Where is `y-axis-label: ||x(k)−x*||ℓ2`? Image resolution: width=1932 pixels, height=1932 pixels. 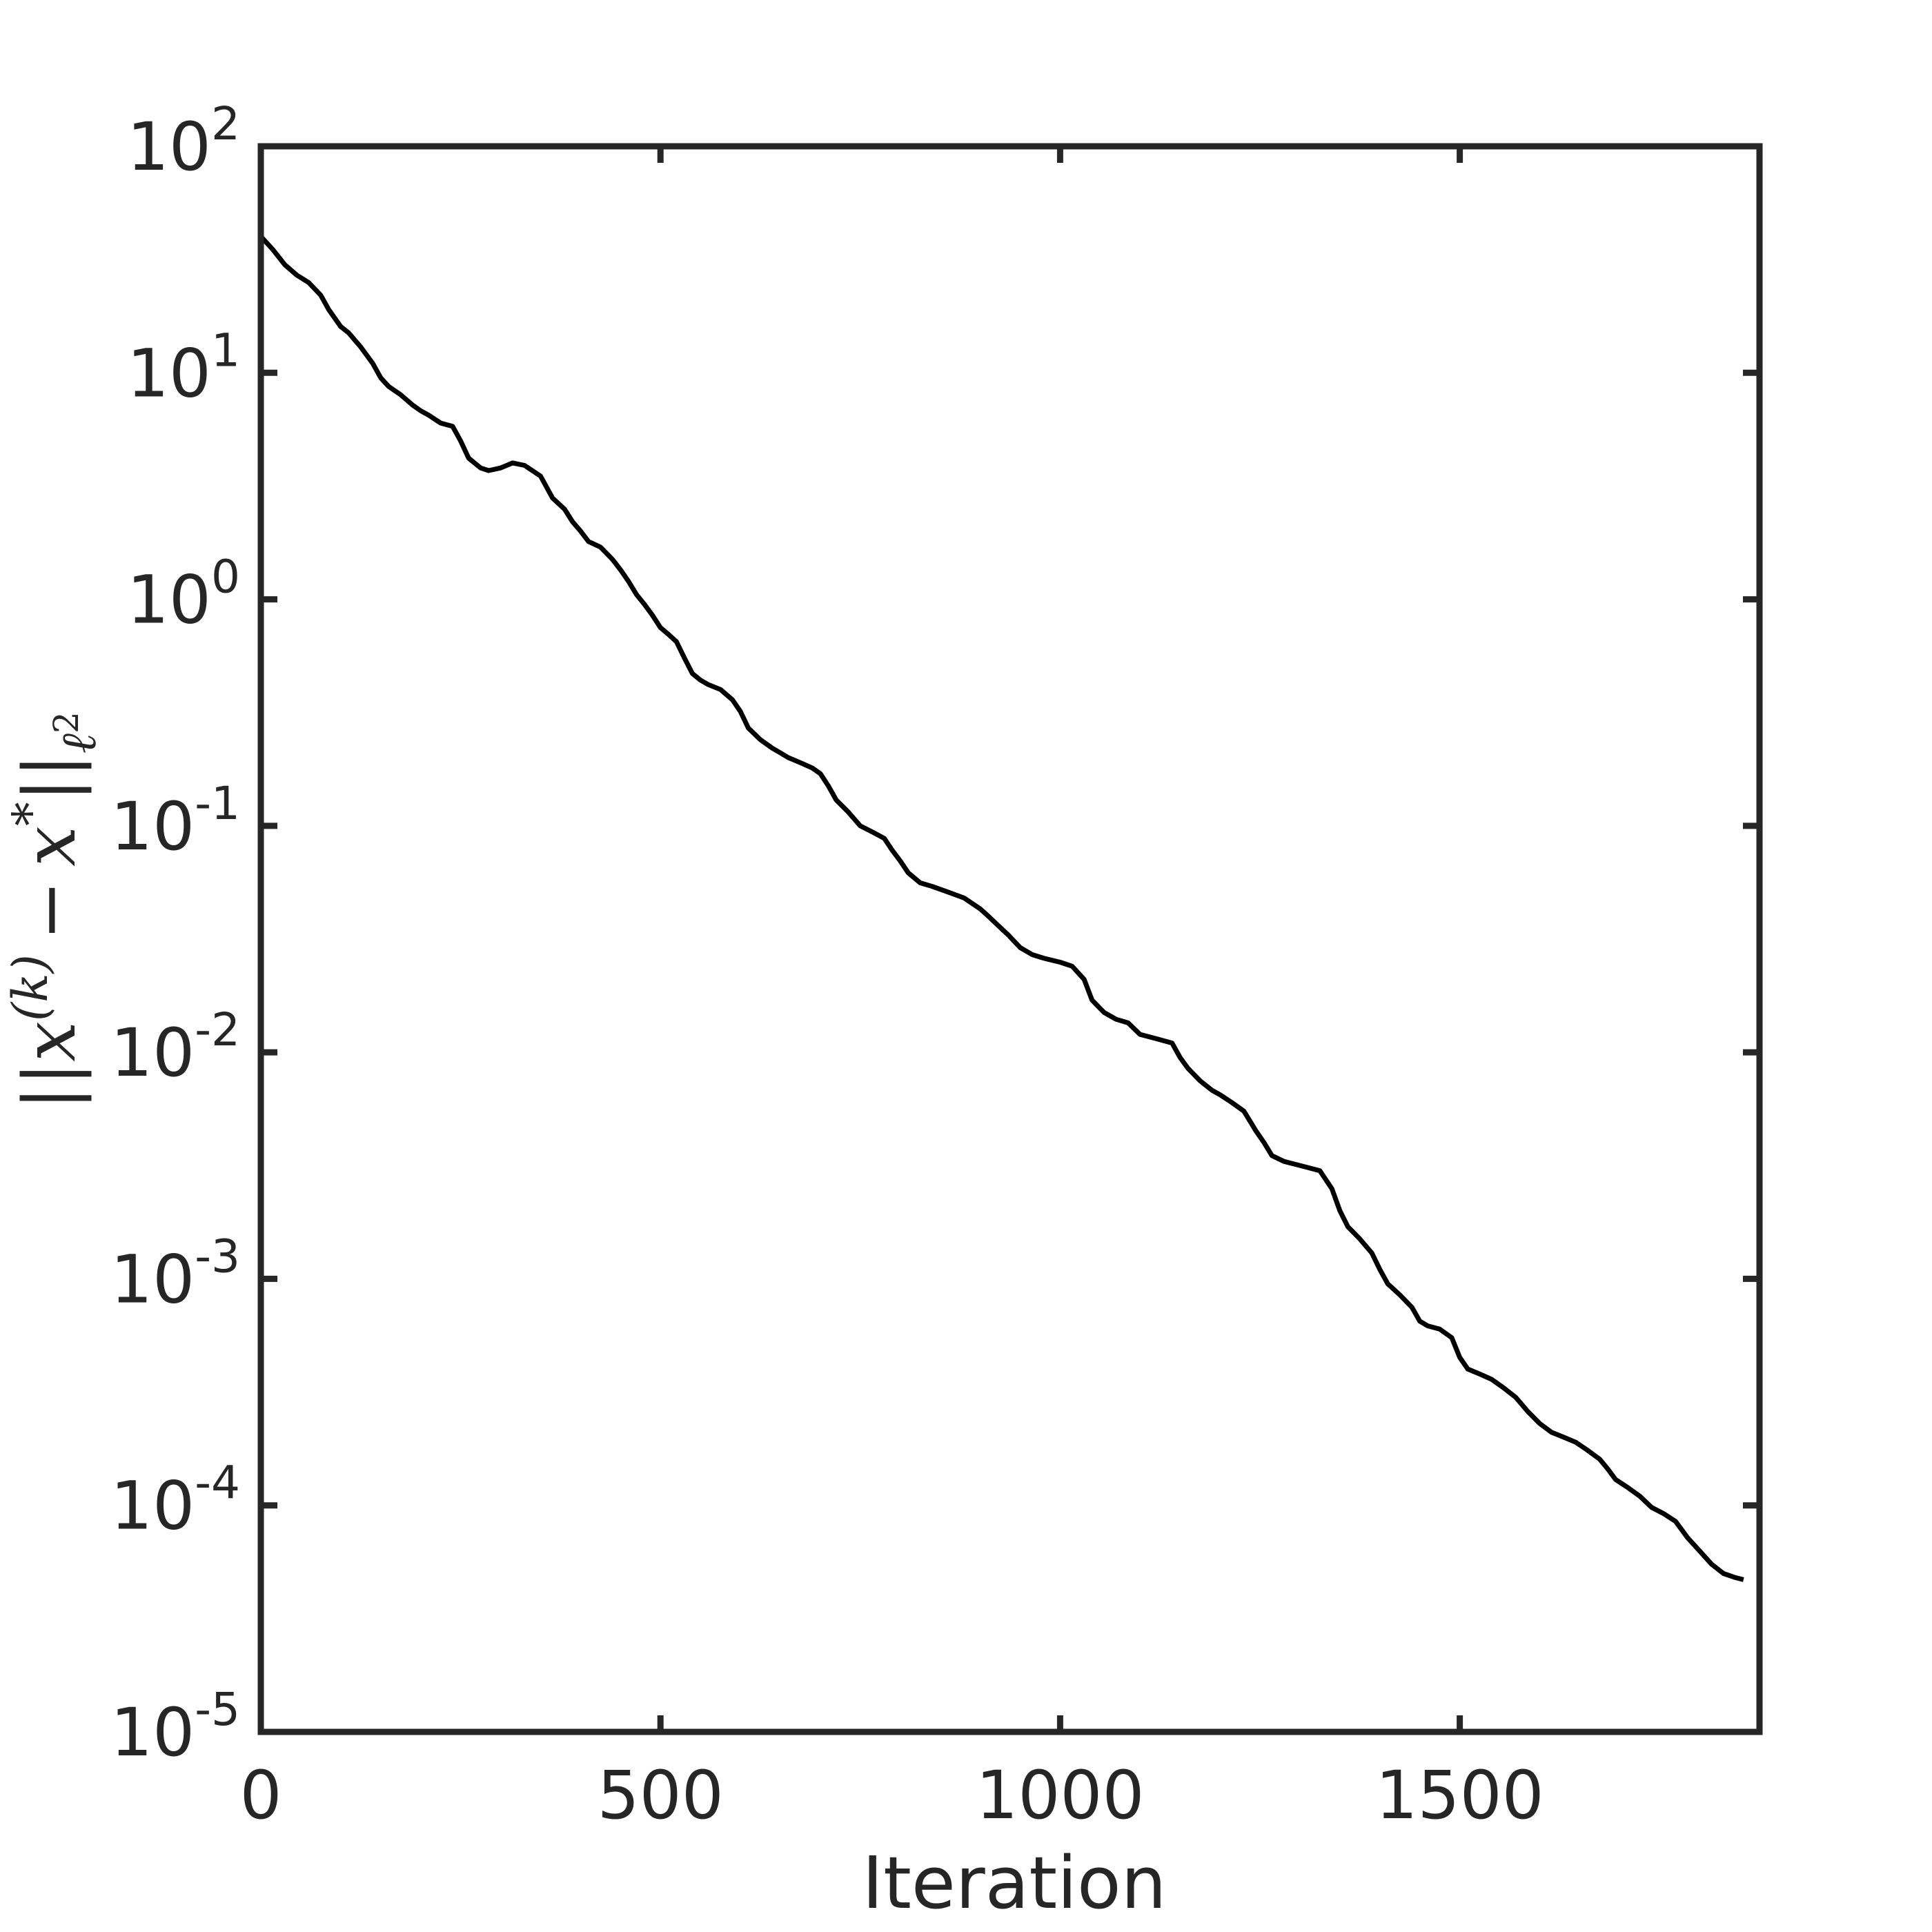
y-axis-label: ||x(k)−x*||ℓ2 is located at coordinates (54, 910).